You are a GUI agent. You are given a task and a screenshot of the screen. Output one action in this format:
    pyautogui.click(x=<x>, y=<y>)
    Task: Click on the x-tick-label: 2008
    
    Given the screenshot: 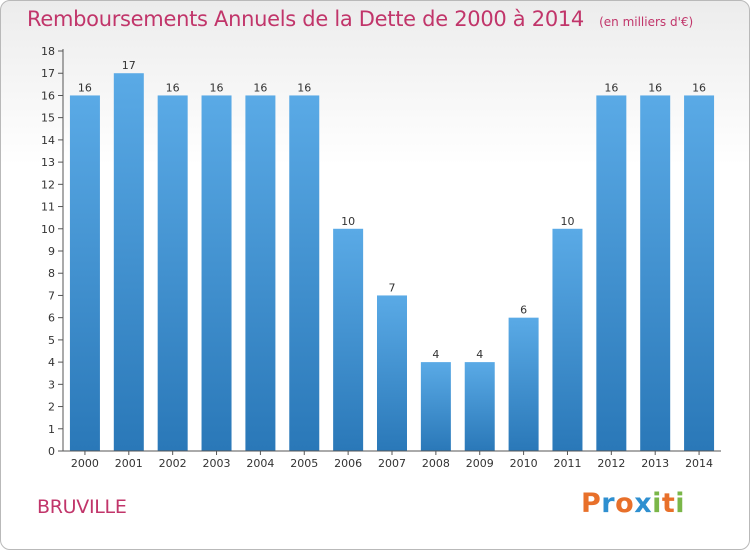 What is the action you would take?
    pyautogui.click(x=436, y=463)
    